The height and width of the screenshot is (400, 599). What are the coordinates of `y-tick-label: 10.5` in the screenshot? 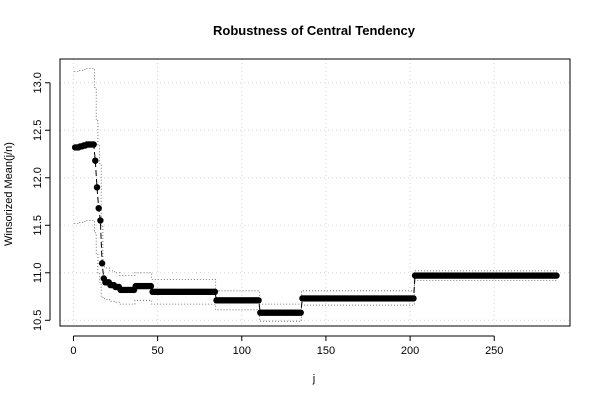 It's located at (38, 320).